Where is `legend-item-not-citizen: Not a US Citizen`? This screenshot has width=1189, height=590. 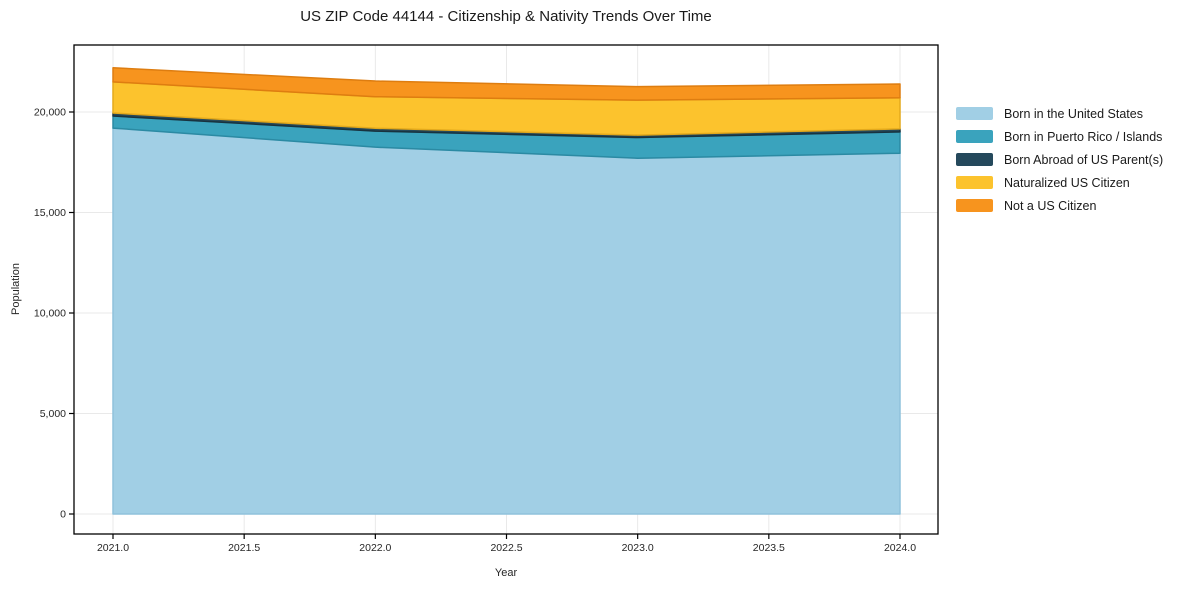
legend-item-not-citizen: Not a US Citizen is located at coordinates (1059, 205).